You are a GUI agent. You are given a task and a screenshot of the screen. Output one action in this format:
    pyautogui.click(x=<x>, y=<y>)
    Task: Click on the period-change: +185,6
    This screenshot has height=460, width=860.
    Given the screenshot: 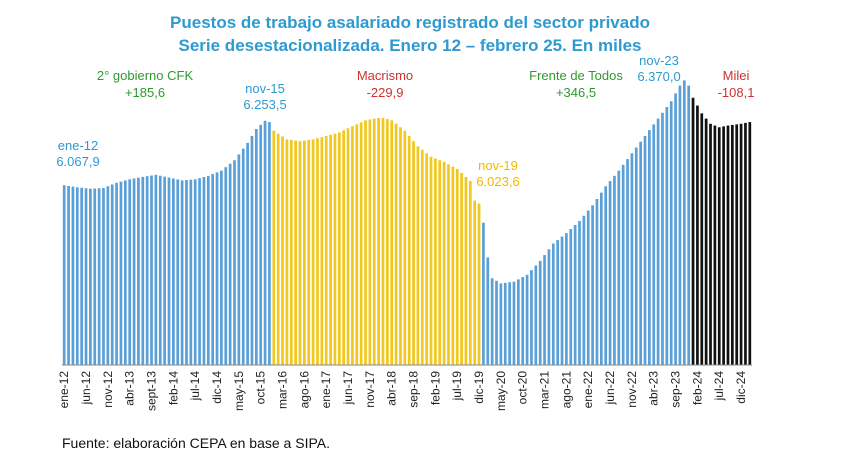 What is the action you would take?
    pyautogui.click(x=145, y=92)
    